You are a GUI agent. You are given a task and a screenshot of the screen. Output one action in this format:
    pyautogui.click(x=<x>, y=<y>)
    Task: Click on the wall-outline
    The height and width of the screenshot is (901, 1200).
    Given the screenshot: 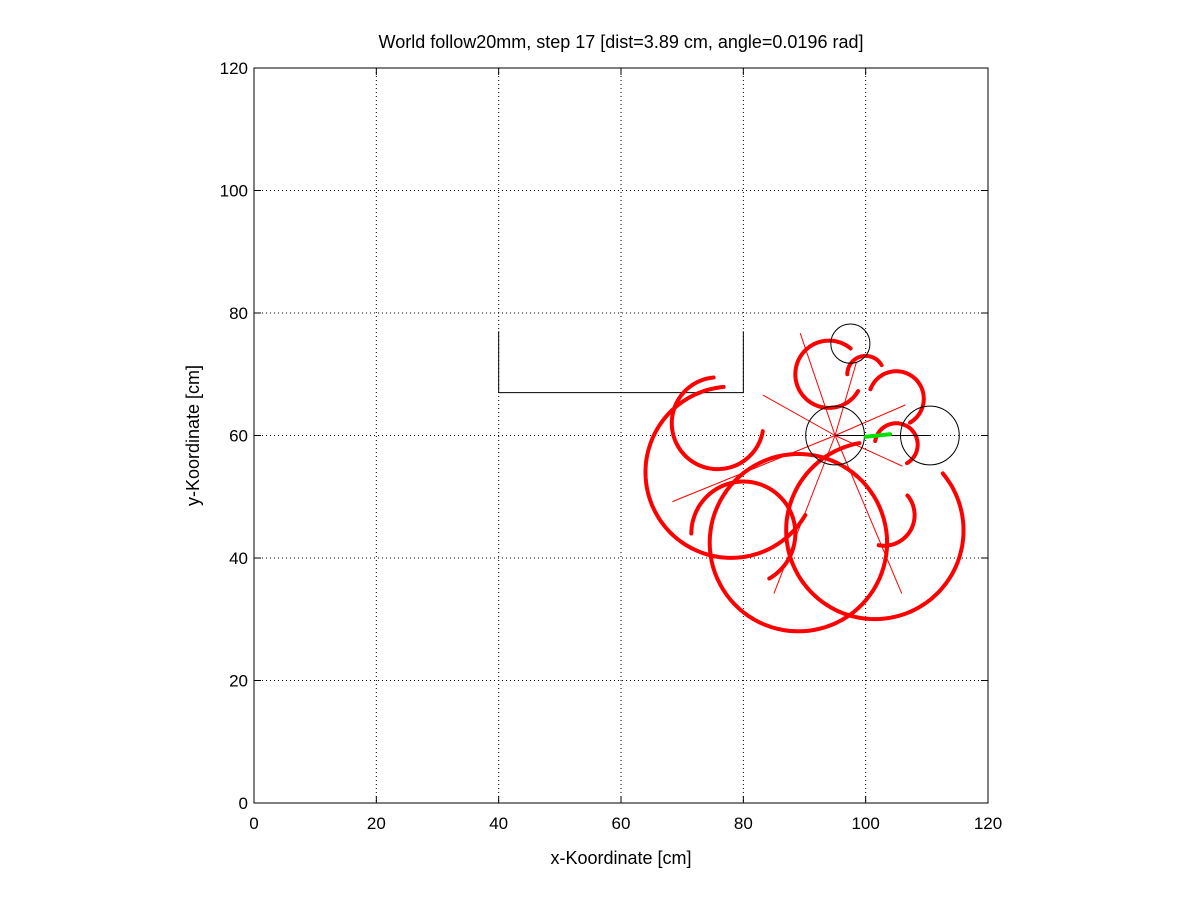 What is the action you would take?
    pyautogui.click(x=621, y=362)
    